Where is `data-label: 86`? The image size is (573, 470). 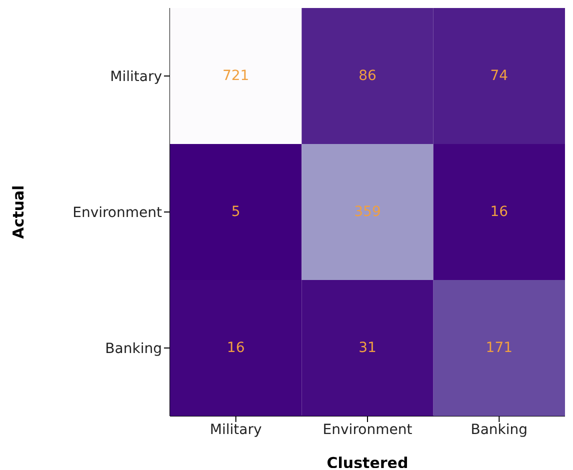
data-label: 86 is located at coordinates (367, 76).